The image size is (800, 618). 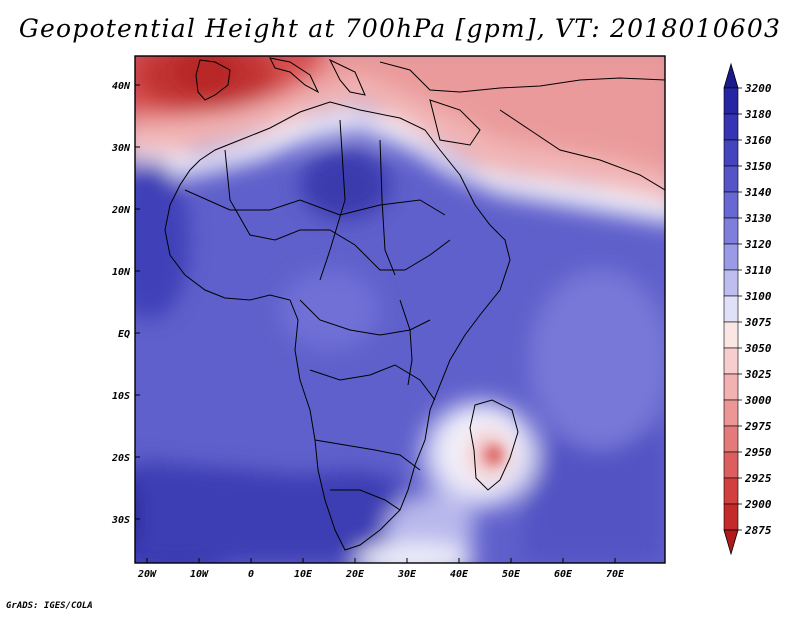 I want to click on lon-tick-label: 70E, so click(x=615, y=574).